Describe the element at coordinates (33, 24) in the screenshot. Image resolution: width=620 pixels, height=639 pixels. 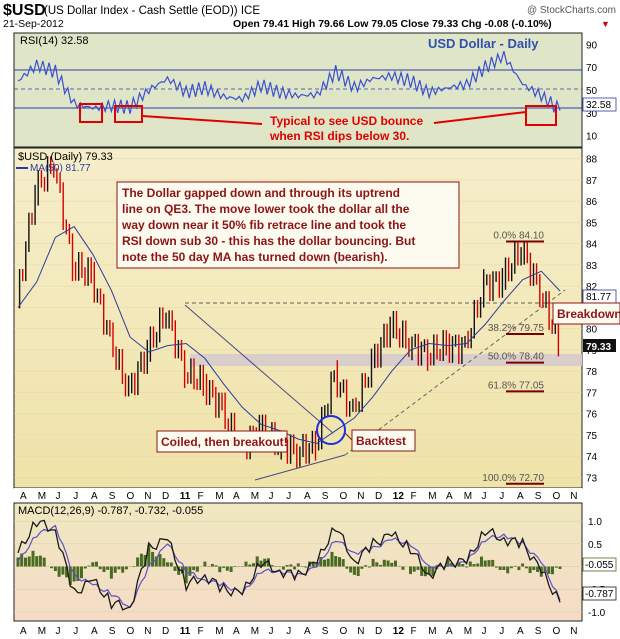
I see `header-date: 21-Sep-2012` at that location.